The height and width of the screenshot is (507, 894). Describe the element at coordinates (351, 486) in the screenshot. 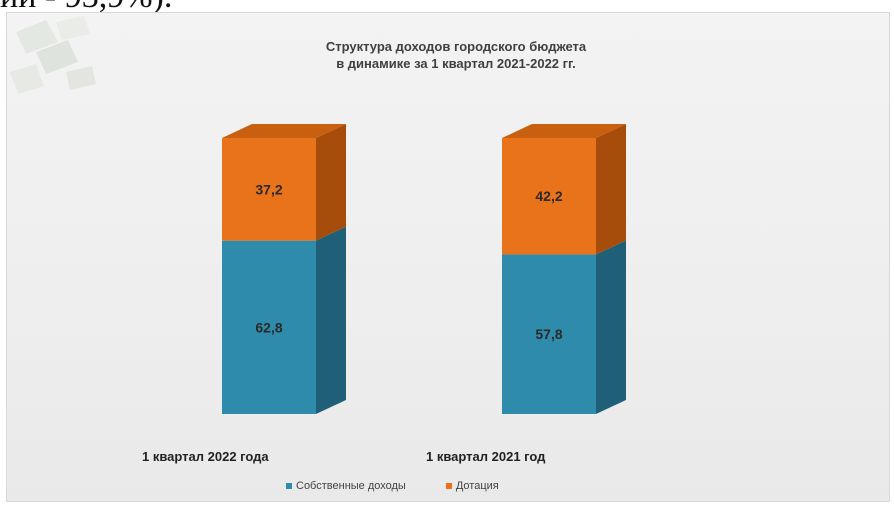

I see `legend-label-own-revenue: Собственные доходы` at that location.